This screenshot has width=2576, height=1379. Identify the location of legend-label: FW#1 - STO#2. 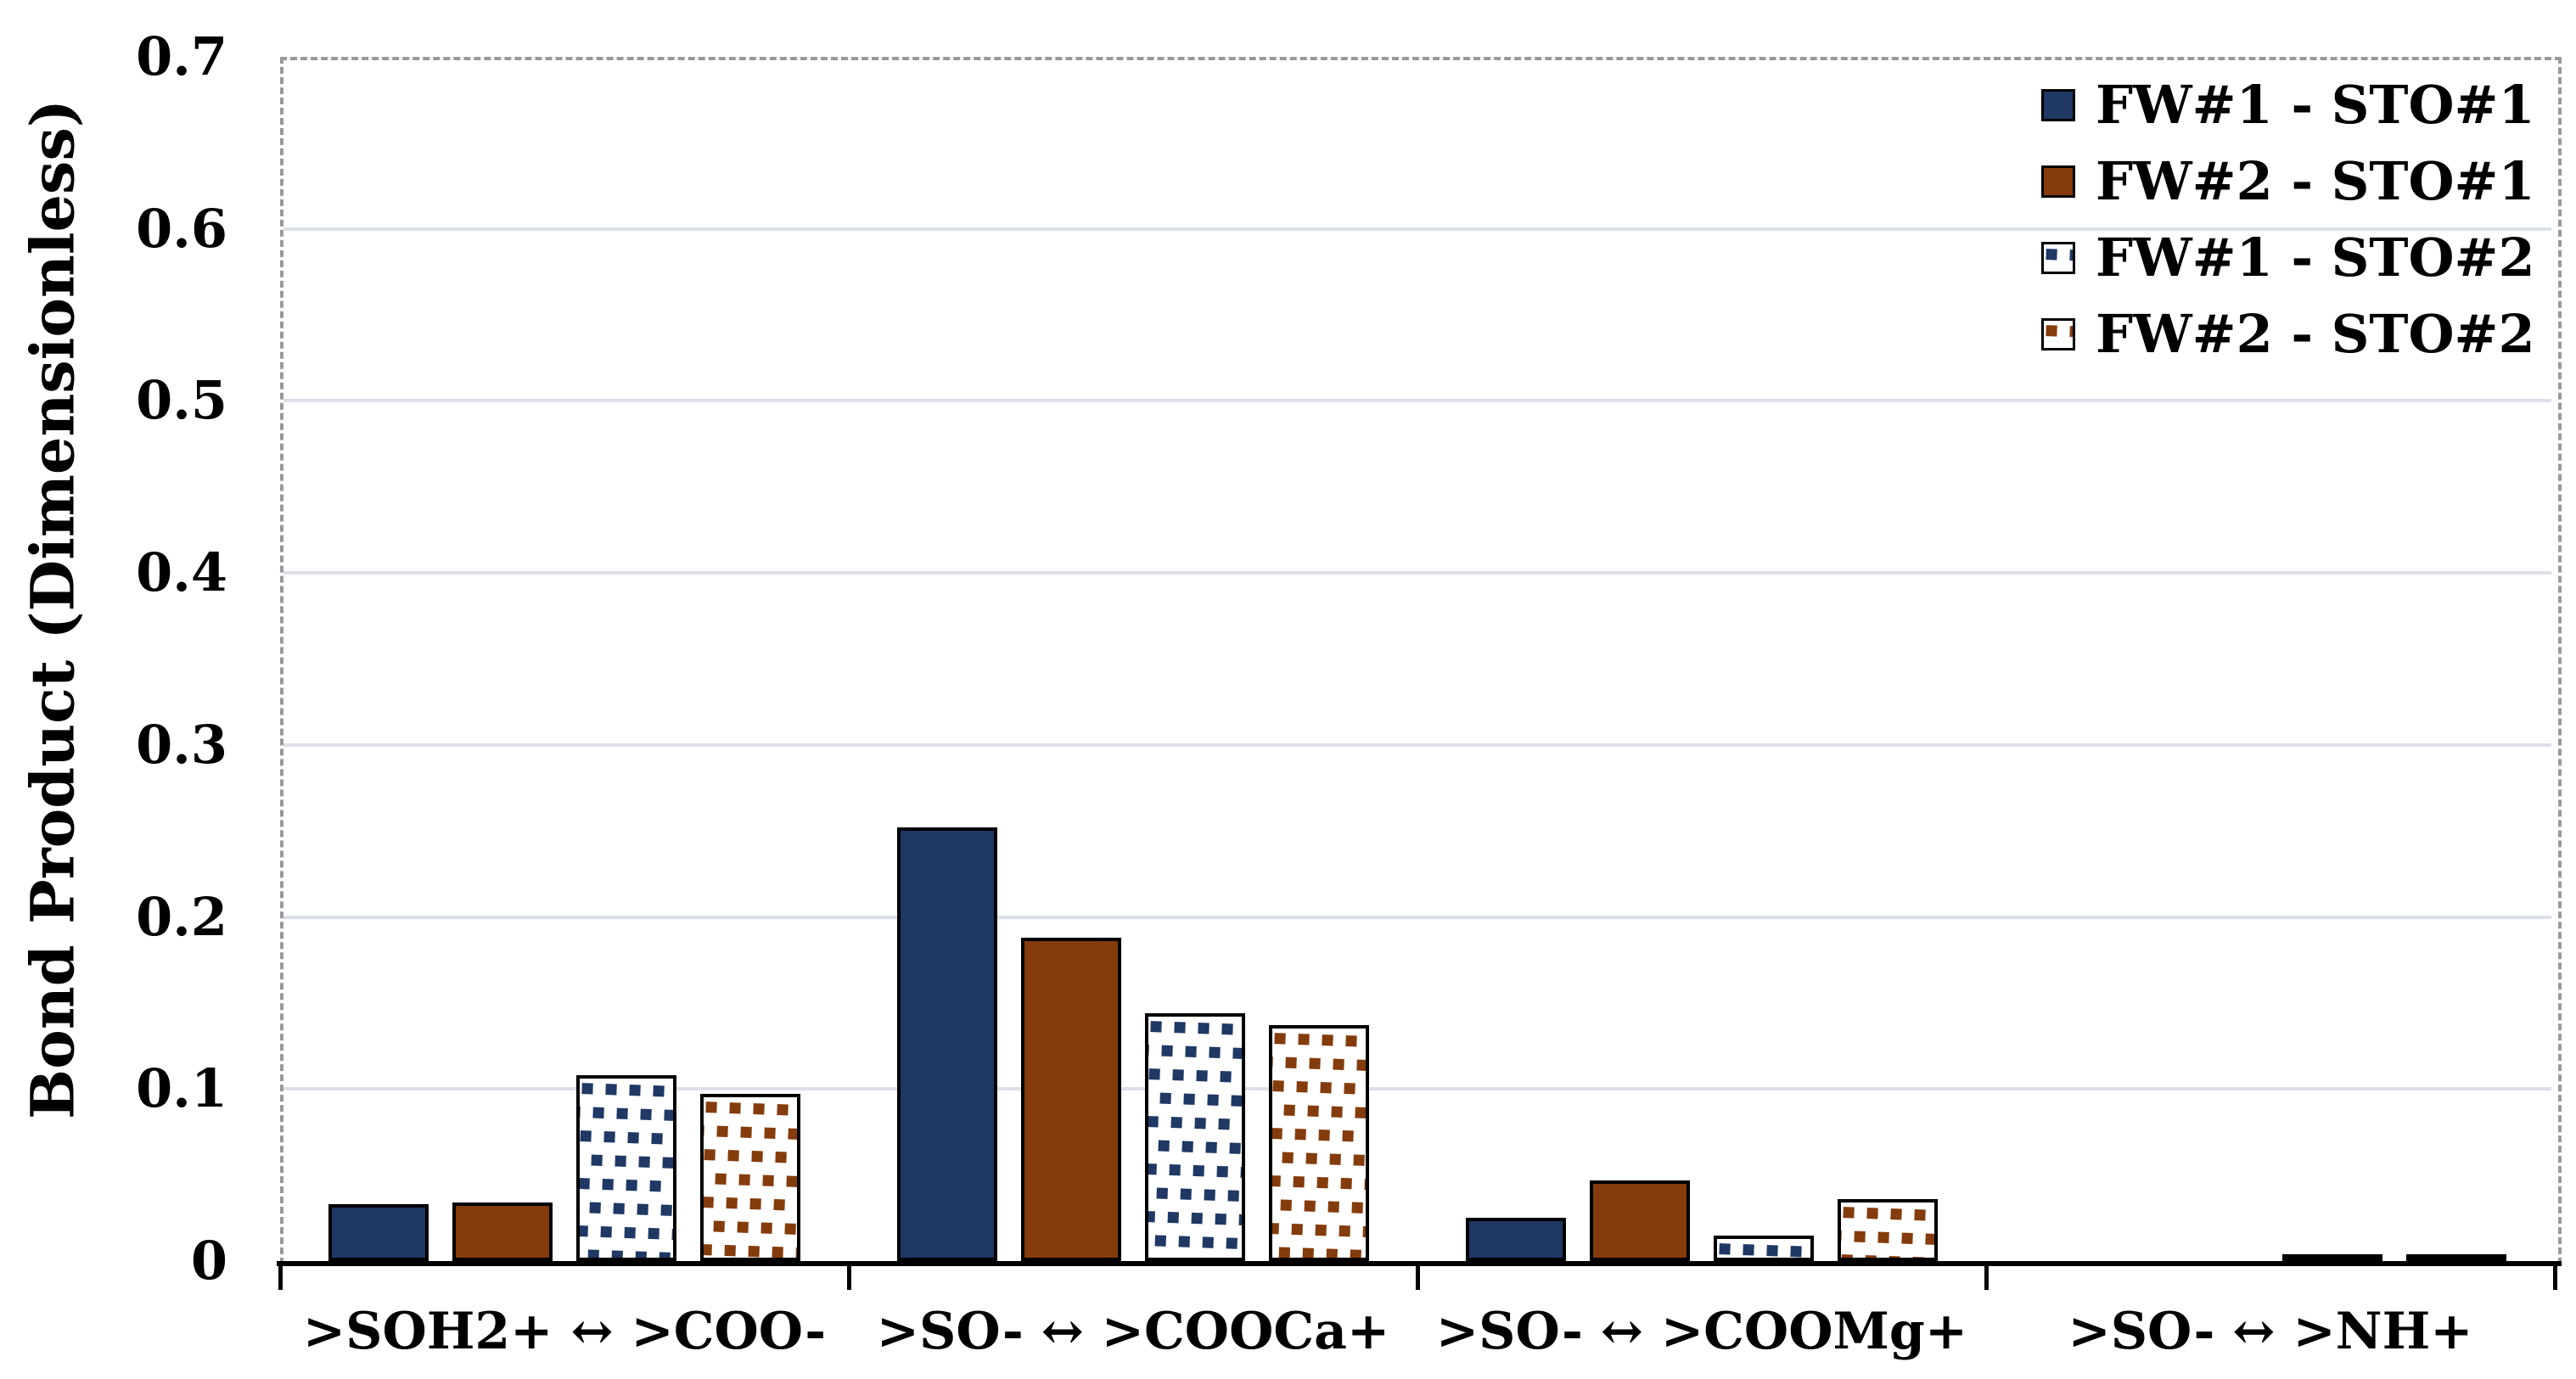
(2315, 258).